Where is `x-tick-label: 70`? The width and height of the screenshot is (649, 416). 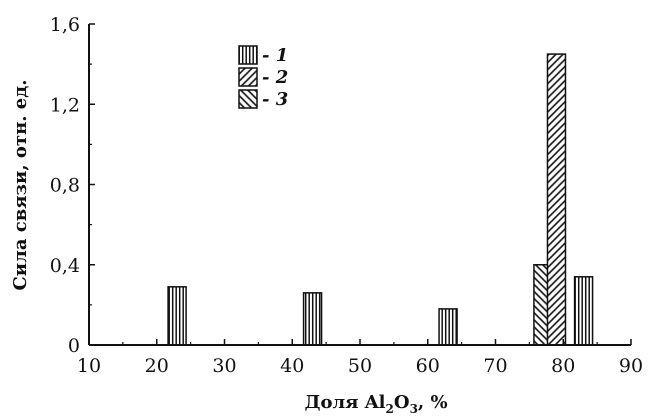 x-tick-label: 70 is located at coordinates (495, 366).